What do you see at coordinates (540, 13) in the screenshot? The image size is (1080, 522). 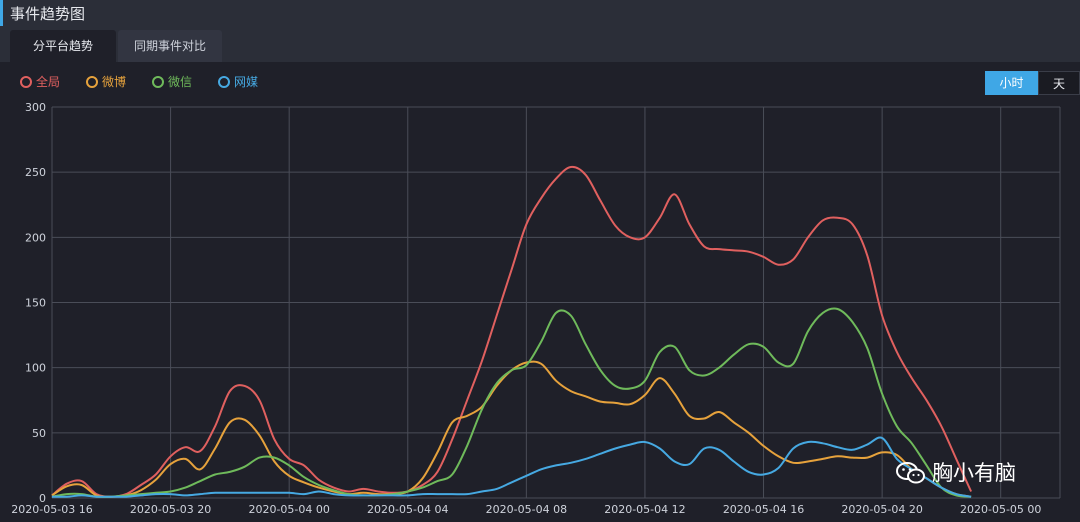 I see `panel-header: 事件趋势图` at bounding box center [540, 13].